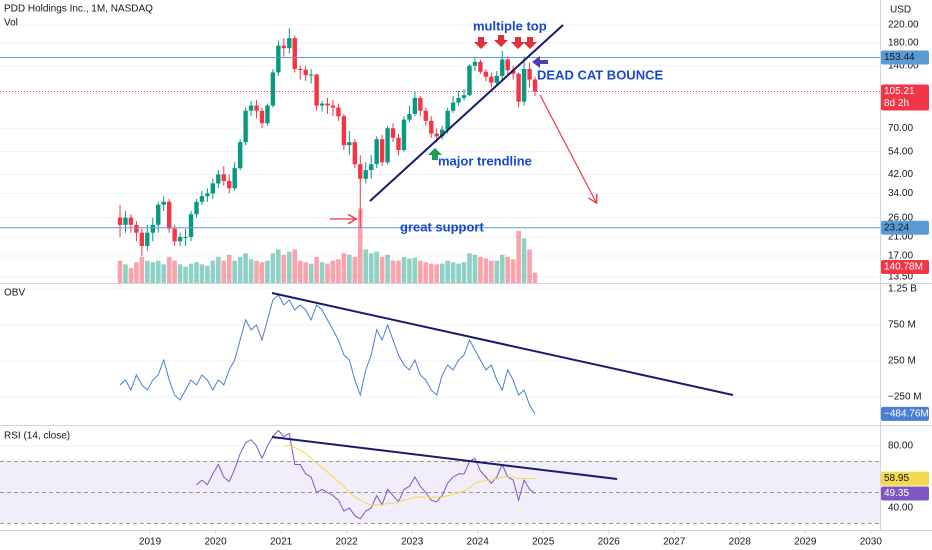 The width and height of the screenshot is (932, 550). I want to click on rsi-trendline, so click(444, 458).